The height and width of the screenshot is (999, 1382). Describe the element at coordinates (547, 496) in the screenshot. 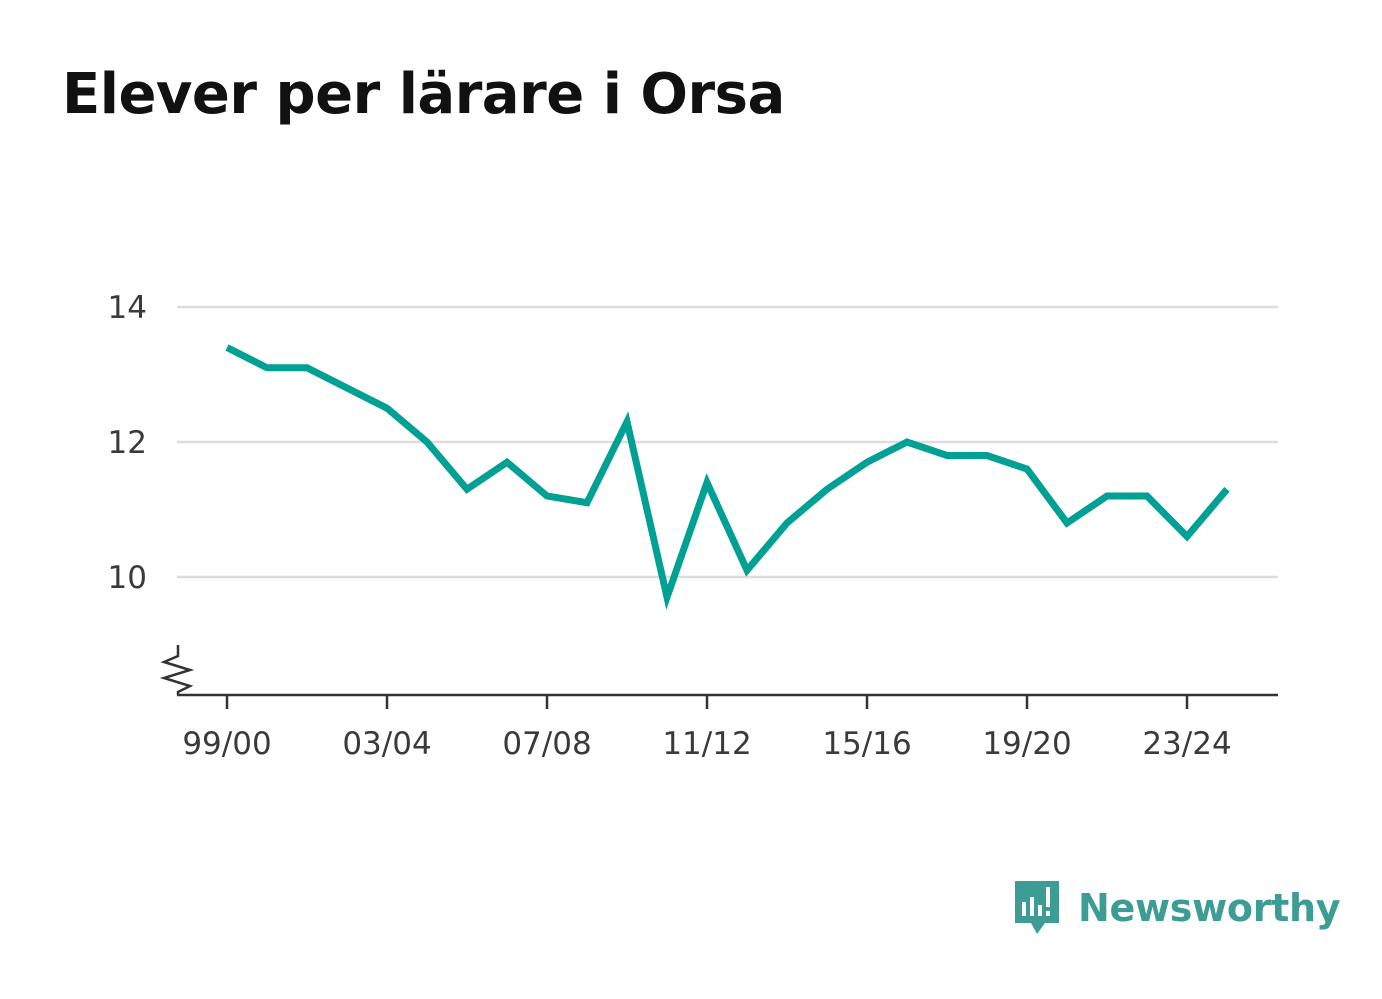

I see `data-point-07/08` at that location.